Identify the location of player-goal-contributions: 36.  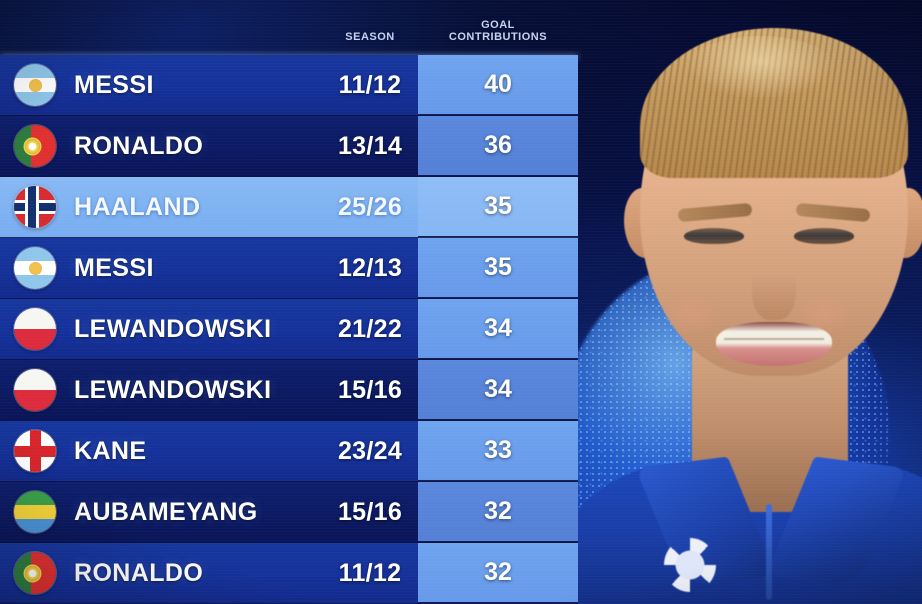
(498, 146).